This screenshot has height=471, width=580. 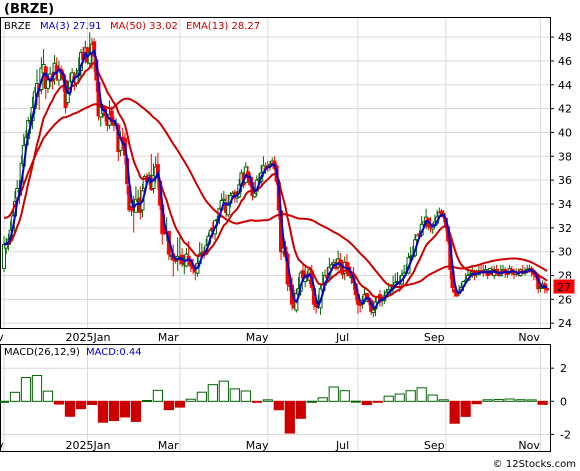 I want to click on x-axis-top: Nov 2025Jan Mar May Jul Sep Nov, so click(x=270, y=337).